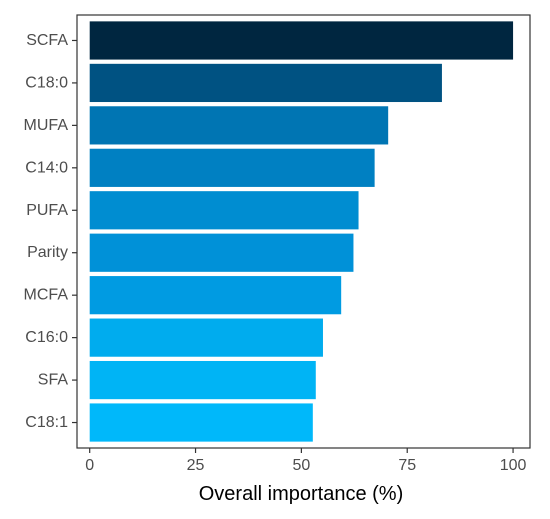  What do you see at coordinates (46, 422) in the screenshot?
I see `y-tick-label: C18:1` at bounding box center [46, 422].